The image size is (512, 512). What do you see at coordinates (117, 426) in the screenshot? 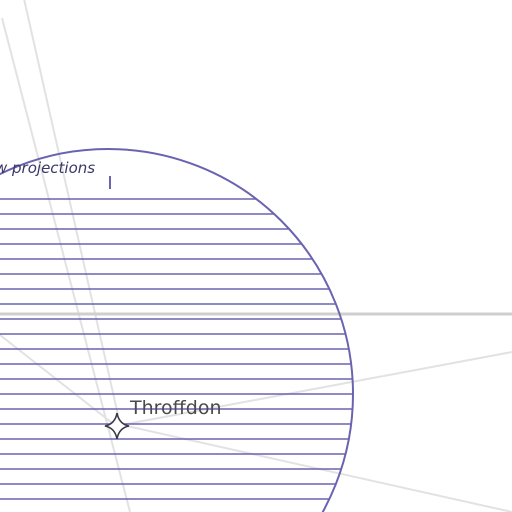
I see `four-point-star-icon` at bounding box center [117, 426].